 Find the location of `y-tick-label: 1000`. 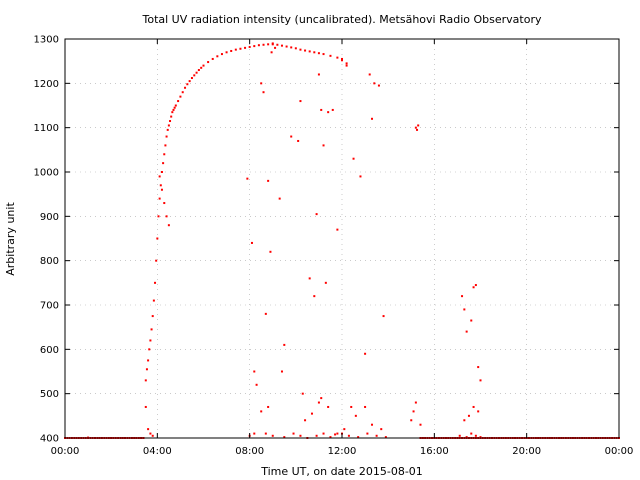

y-tick-label: 1000 is located at coordinates (46, 173).